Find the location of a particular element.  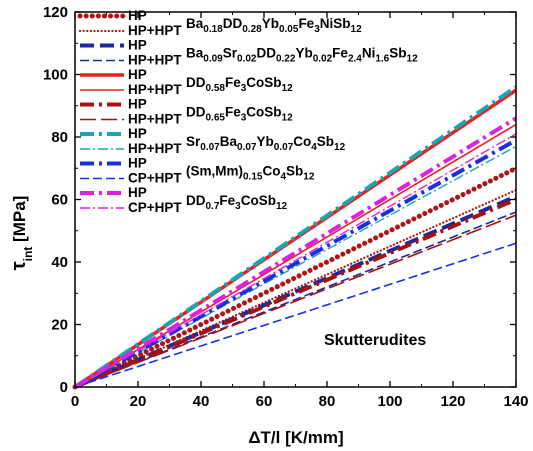

legend-label-4a: HP is located at coordinates (137, 133).